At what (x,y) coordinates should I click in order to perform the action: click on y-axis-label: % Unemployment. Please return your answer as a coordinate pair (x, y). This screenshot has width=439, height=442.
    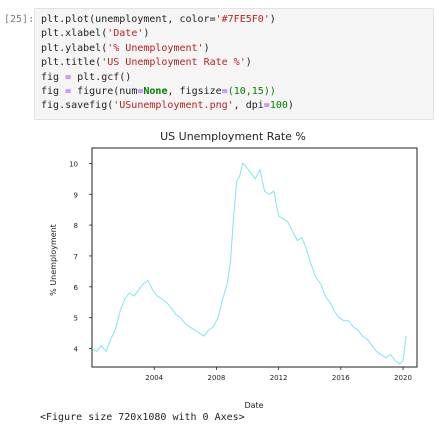
    Looking at the image, I should click on (53, 260).